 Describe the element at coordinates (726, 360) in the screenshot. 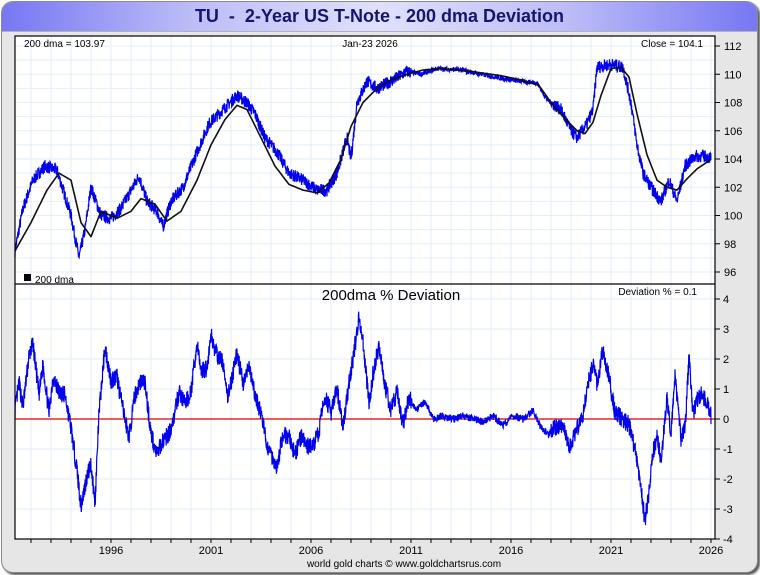

I see `deviation-ytick-label: 2` at that location.